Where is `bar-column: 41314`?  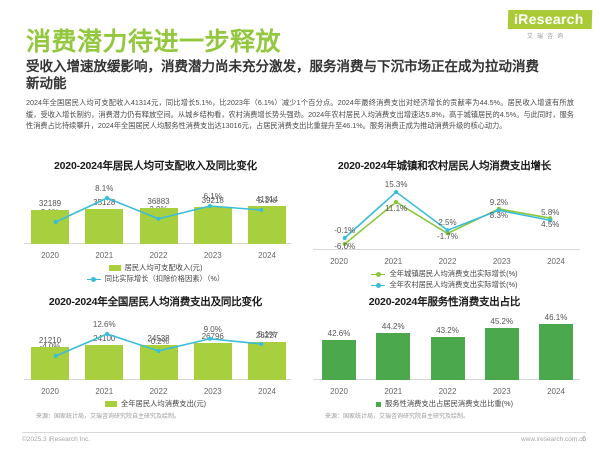 bar-column: 41314 is located at coordinates (267, 210).